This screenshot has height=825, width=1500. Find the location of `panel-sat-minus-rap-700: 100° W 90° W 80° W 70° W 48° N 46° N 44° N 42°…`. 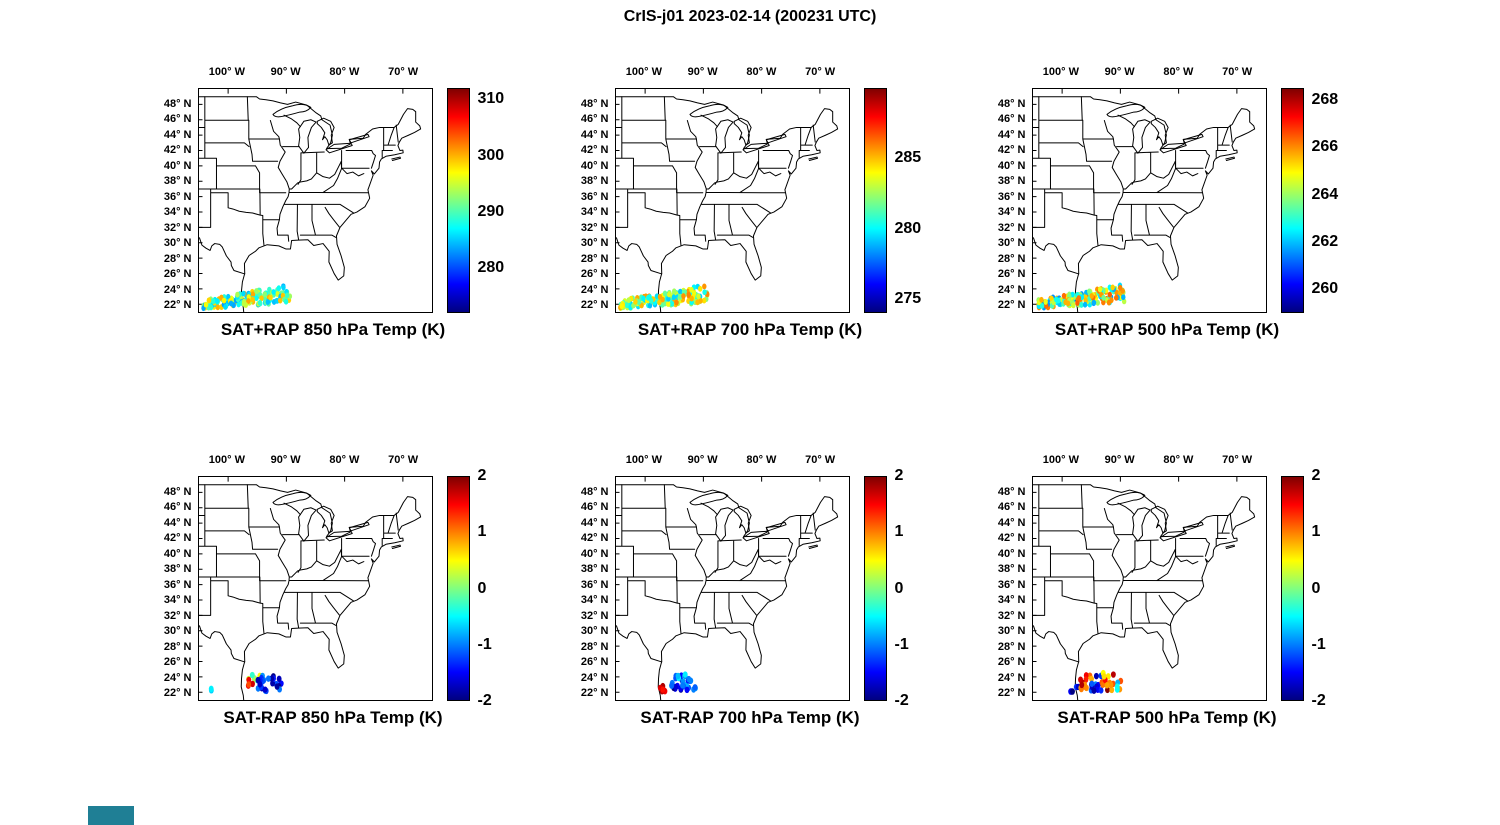

panel-sat-minus-rap-700: 100° W 90° W 80° W 70° W 48° N 46° N 44° N 42°… is located at coordinates (750, 590).